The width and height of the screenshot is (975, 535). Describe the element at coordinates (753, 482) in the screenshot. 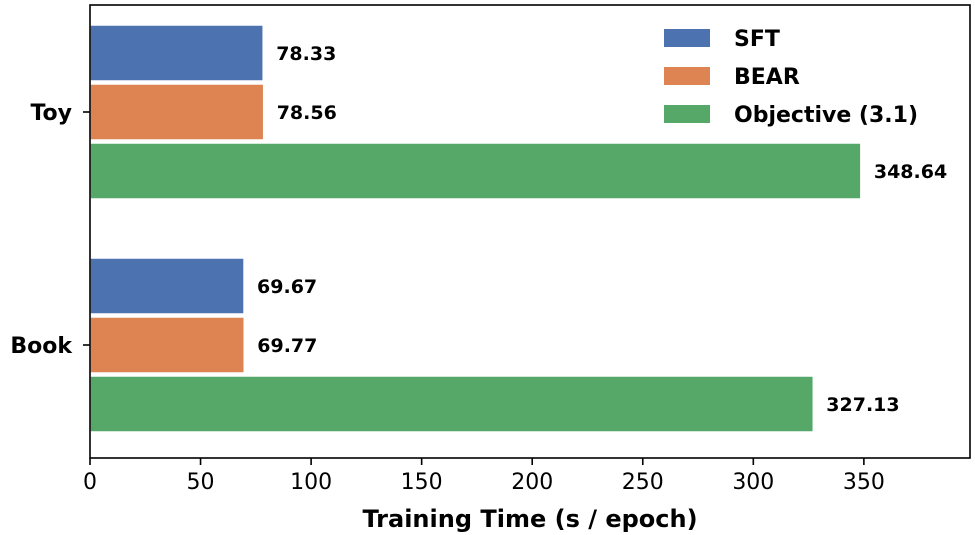

I see `x-tick-label: 300` at that location.